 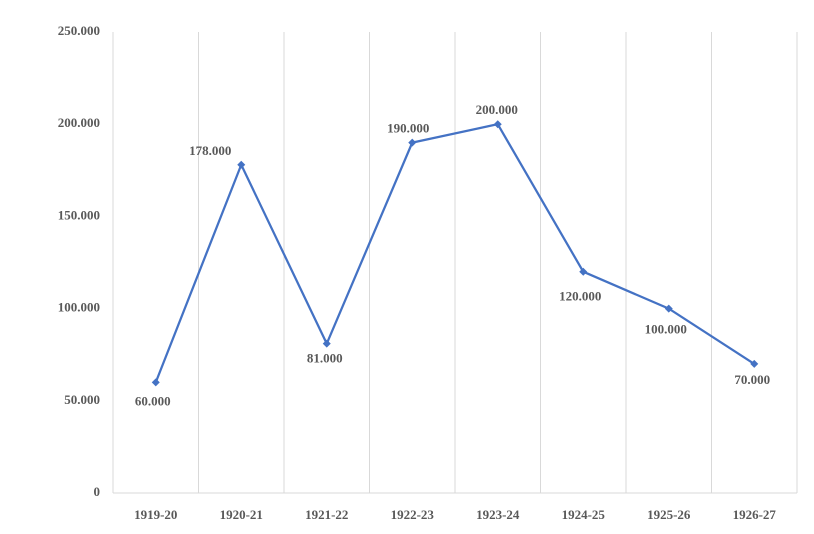 What do you see at coordinates (82, 399) in the screenshot?
I see `y-tick-label: 50.000` at bounding box center [82, 399].